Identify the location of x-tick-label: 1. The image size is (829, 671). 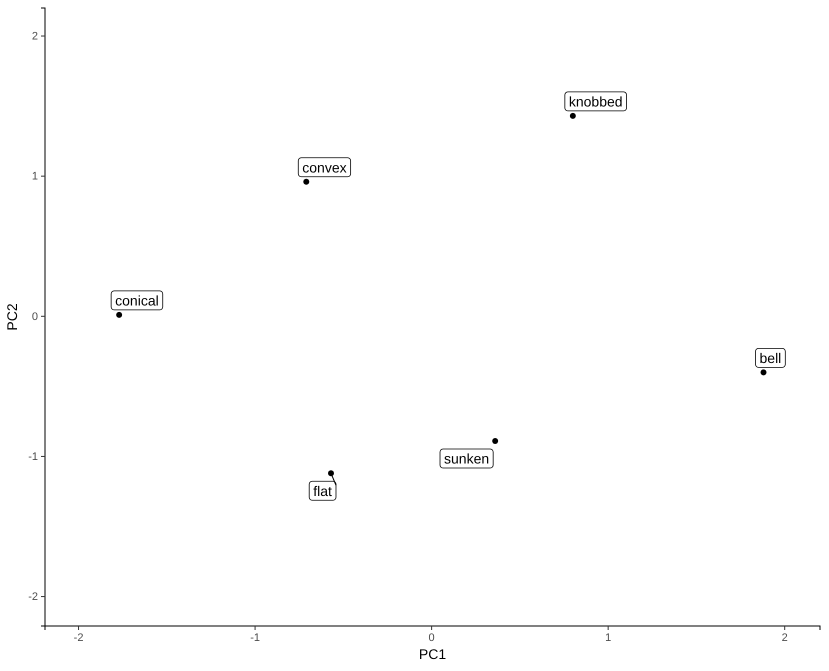
(608, 638).